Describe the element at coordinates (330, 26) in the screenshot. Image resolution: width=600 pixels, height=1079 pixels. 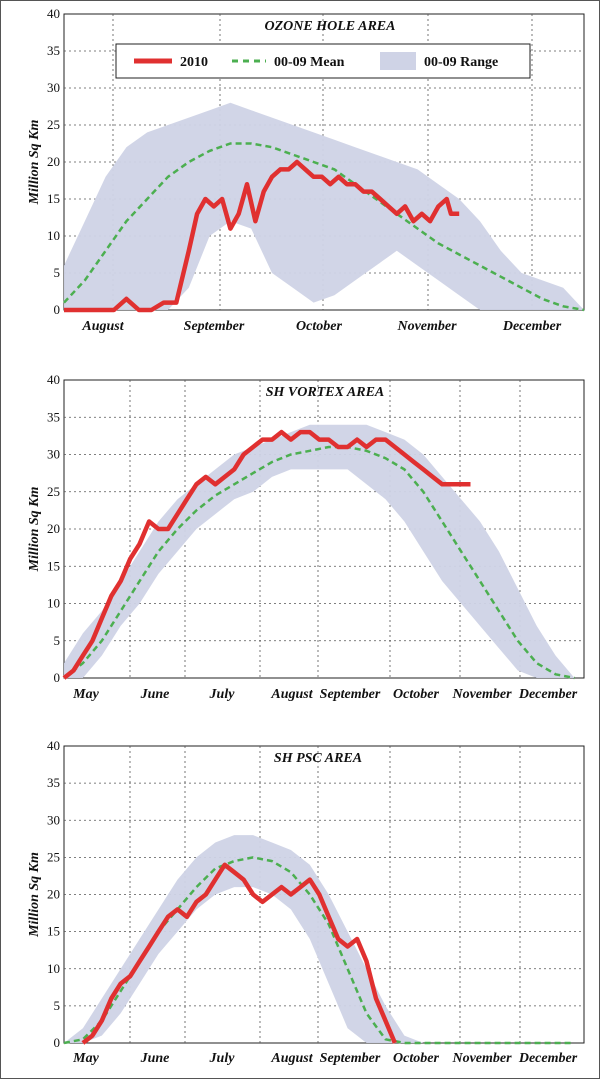
I see `chart-title: OZONE HOLE AREA` at that location.